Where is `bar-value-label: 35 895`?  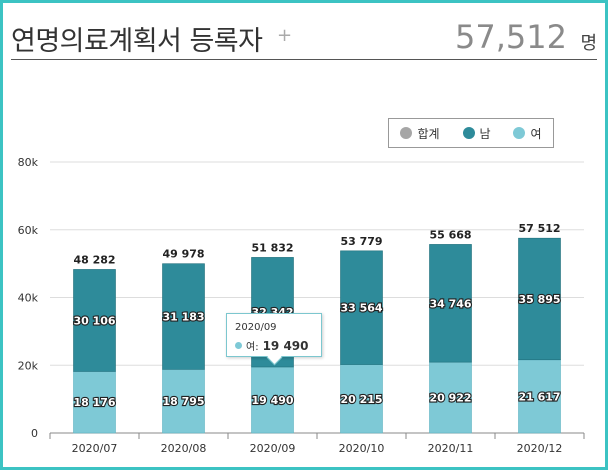 bar-value-label: 35 895 is located at coordinates (539, 299).